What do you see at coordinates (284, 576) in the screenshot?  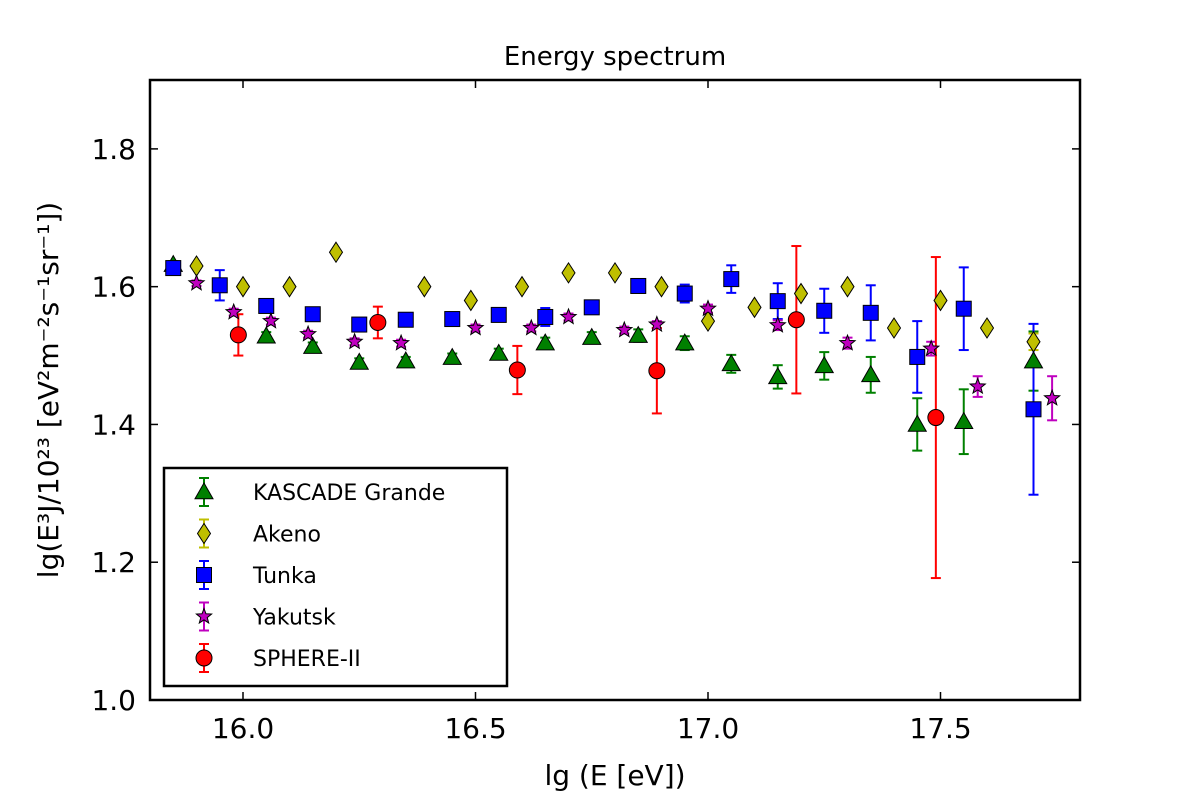 I see `legend-label-tunka: Tunka` at bounding box center [284, 576].